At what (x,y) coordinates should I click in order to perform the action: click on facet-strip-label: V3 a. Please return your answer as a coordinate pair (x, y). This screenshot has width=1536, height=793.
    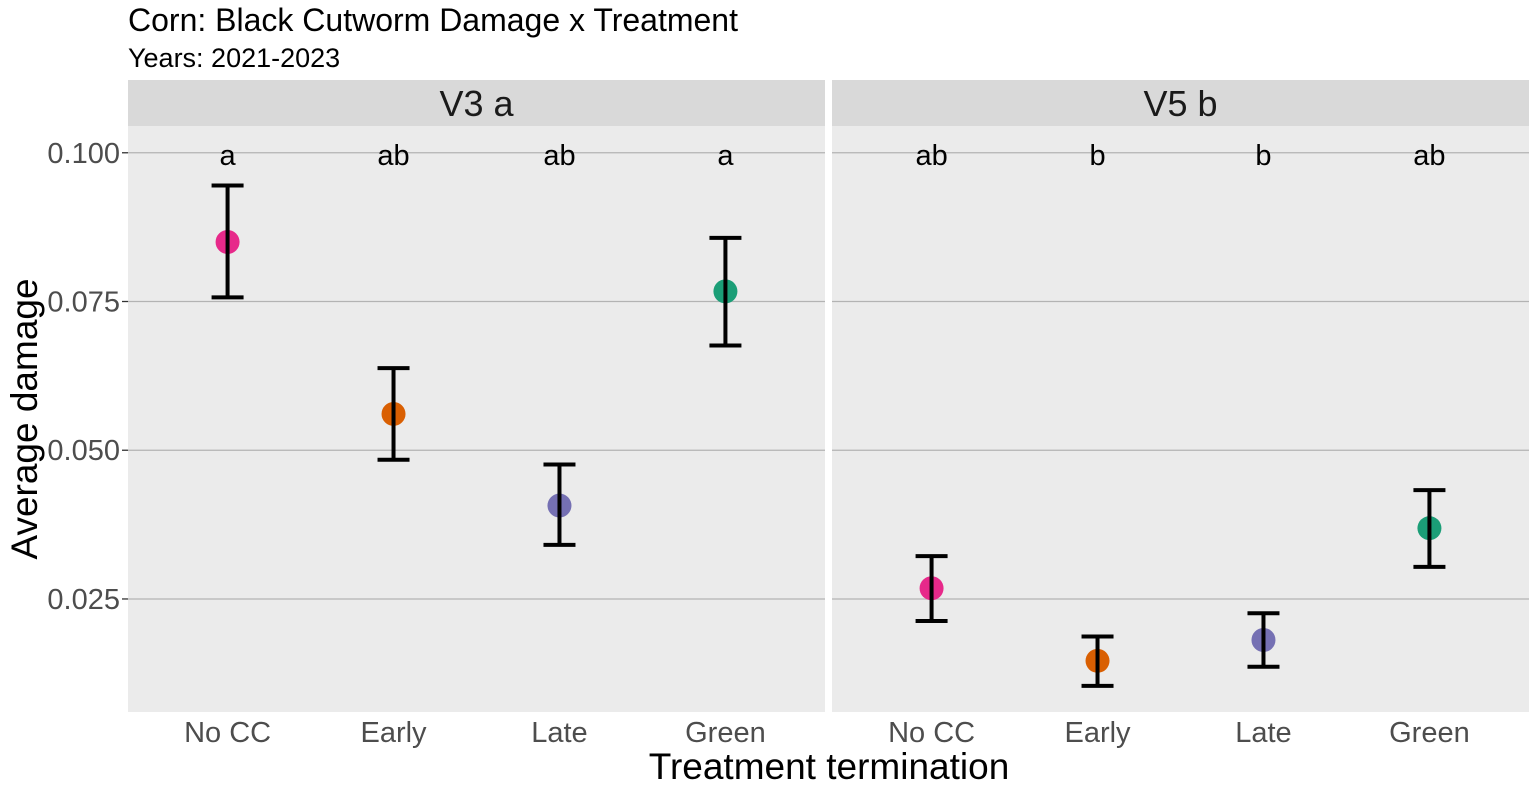
    Looking at the image, I should click on (476, 103).